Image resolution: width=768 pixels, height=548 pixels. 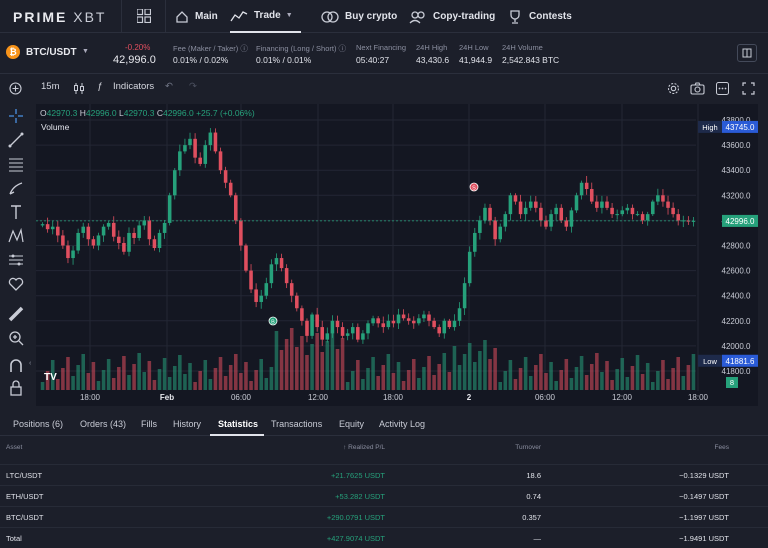 What do you see at coordinates (704, 517) in the screenshot?
I see `fees-cell: −1.1997 USDT` at bounding box center [704, 517].